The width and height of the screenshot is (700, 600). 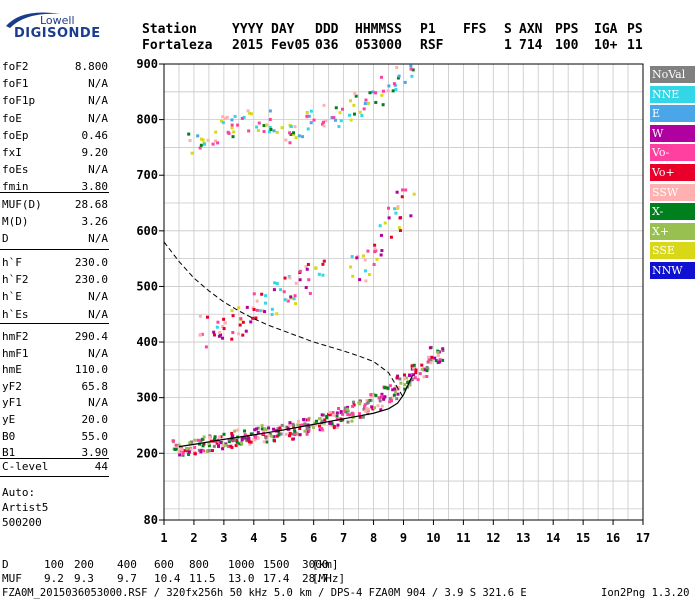 What do you see at coordinates (378, 45) in the screenshot?
I see `header-value: 053000` at bounding box center [378, 45].